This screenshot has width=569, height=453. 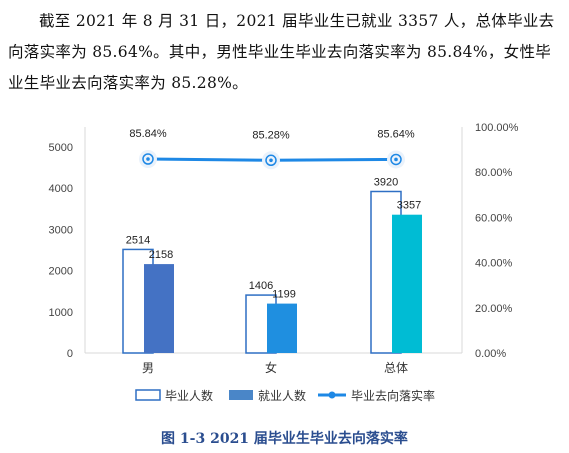 What do you see at coordinates (161, 255) in the screenshot?
I see `bar-employed-label: 2158` at bounding box center [161, 255].